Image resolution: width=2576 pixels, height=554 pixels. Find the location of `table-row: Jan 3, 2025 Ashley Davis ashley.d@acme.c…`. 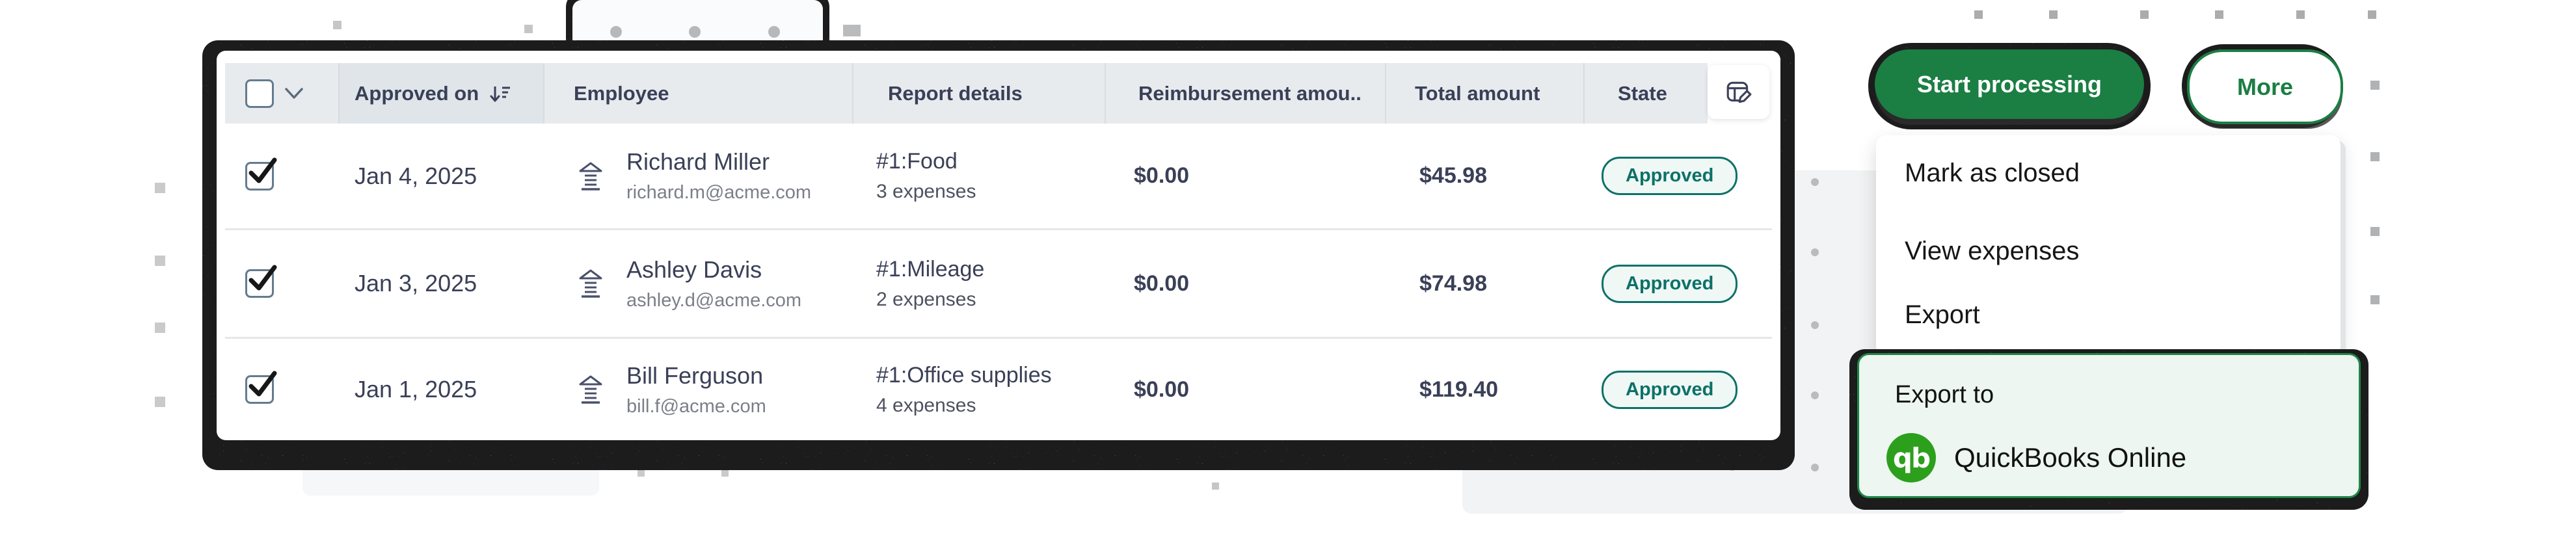

table-row: Jan 3, 2025 Ashley Davis ashley.d@acme.c… is located at coordinates (998, 283).